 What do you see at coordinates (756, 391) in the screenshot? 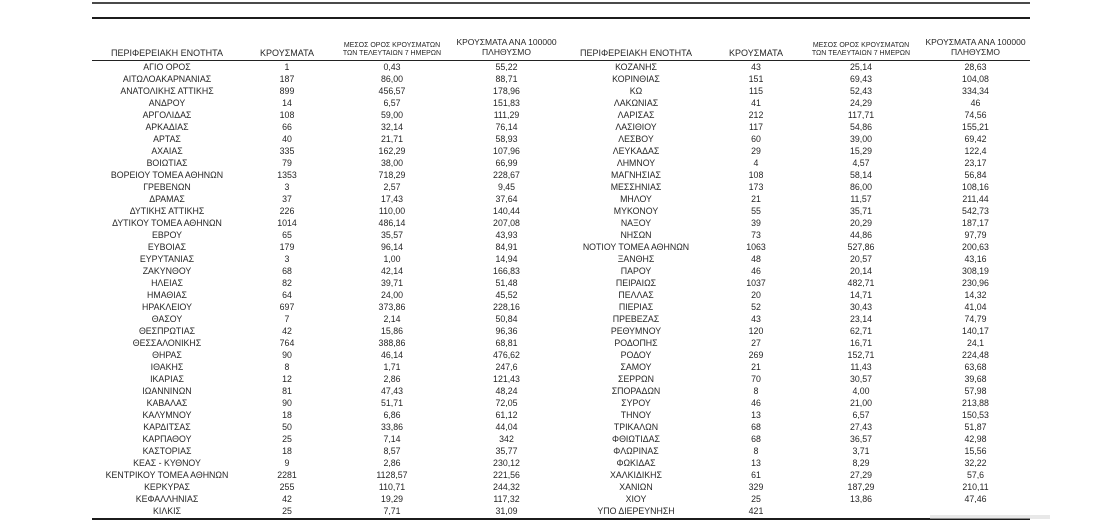
I see `cases-cell: 8` at bounding box center [756, 391].